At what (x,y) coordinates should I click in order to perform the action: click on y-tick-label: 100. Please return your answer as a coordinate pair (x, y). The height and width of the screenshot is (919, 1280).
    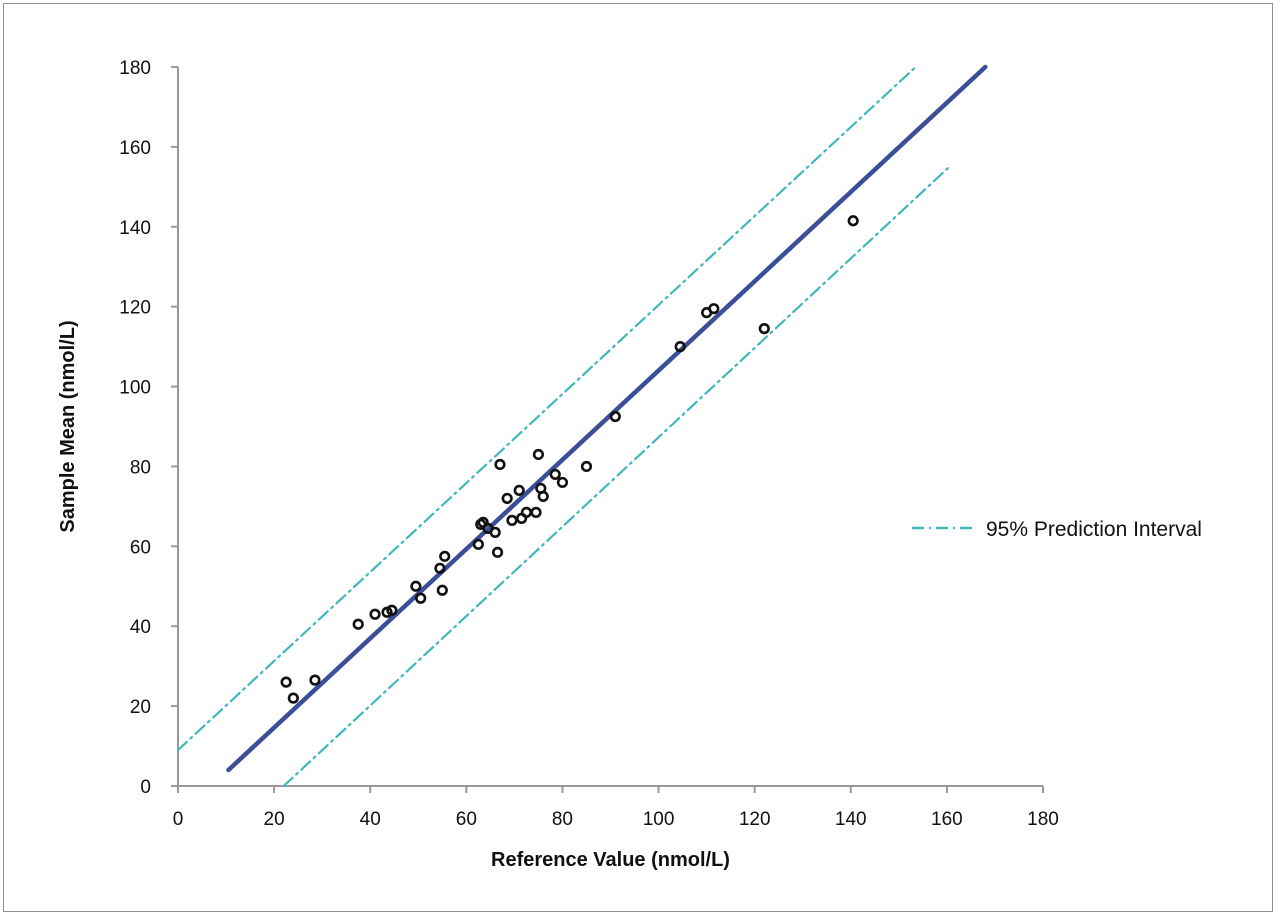
    Looking at the image, I should click on (135, 388).